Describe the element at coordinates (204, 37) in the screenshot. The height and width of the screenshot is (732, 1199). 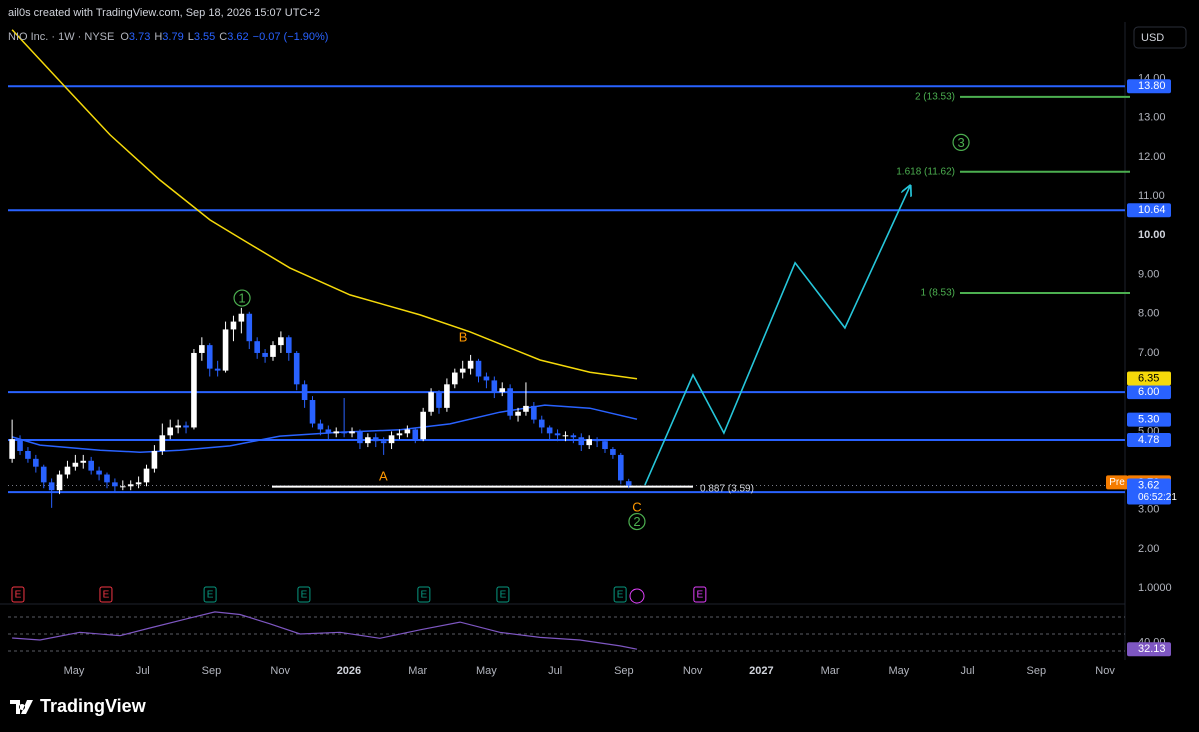
I see `legend-value: 3.55` at that location.